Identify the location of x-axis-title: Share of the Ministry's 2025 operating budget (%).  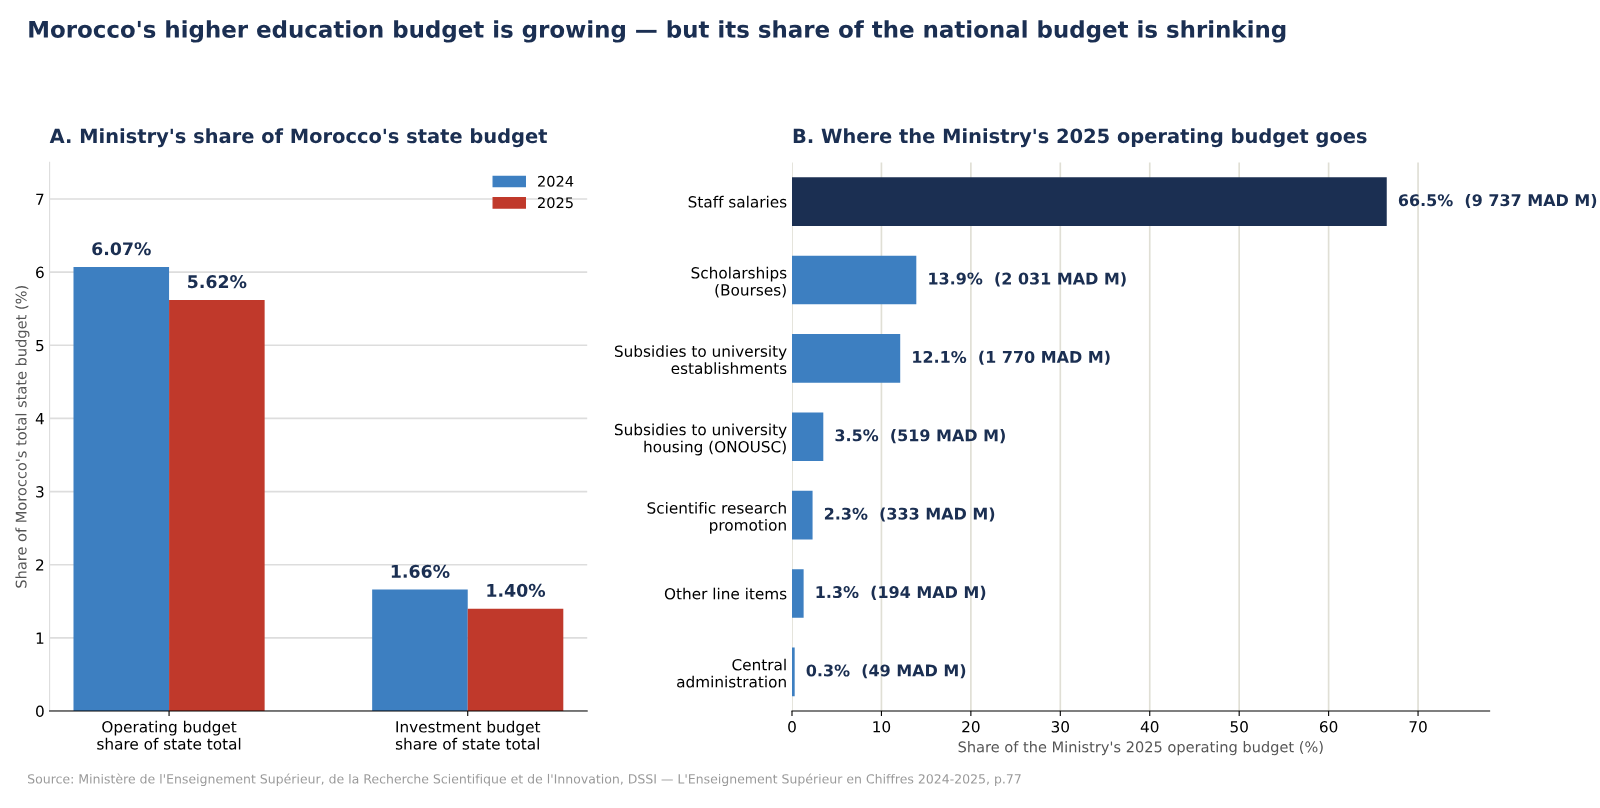
(1140, 748).